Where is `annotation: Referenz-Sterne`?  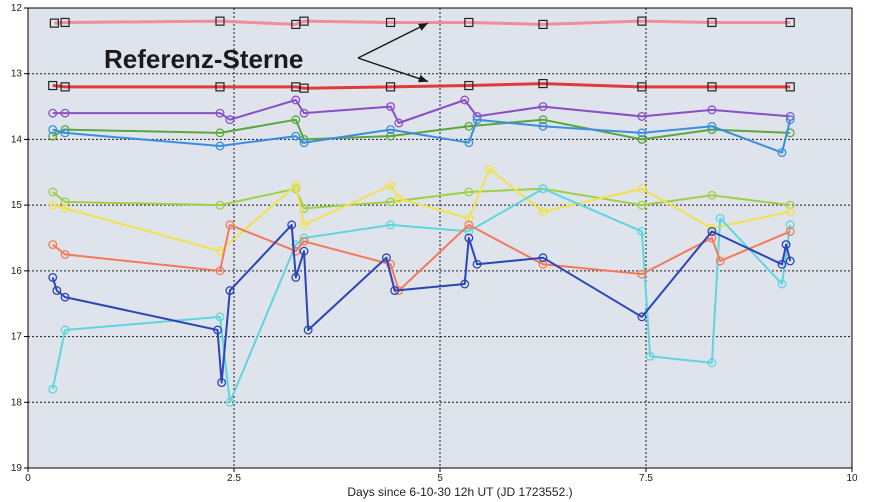
annotation: Referenz-Sterne is located at coordinates (266, 52).